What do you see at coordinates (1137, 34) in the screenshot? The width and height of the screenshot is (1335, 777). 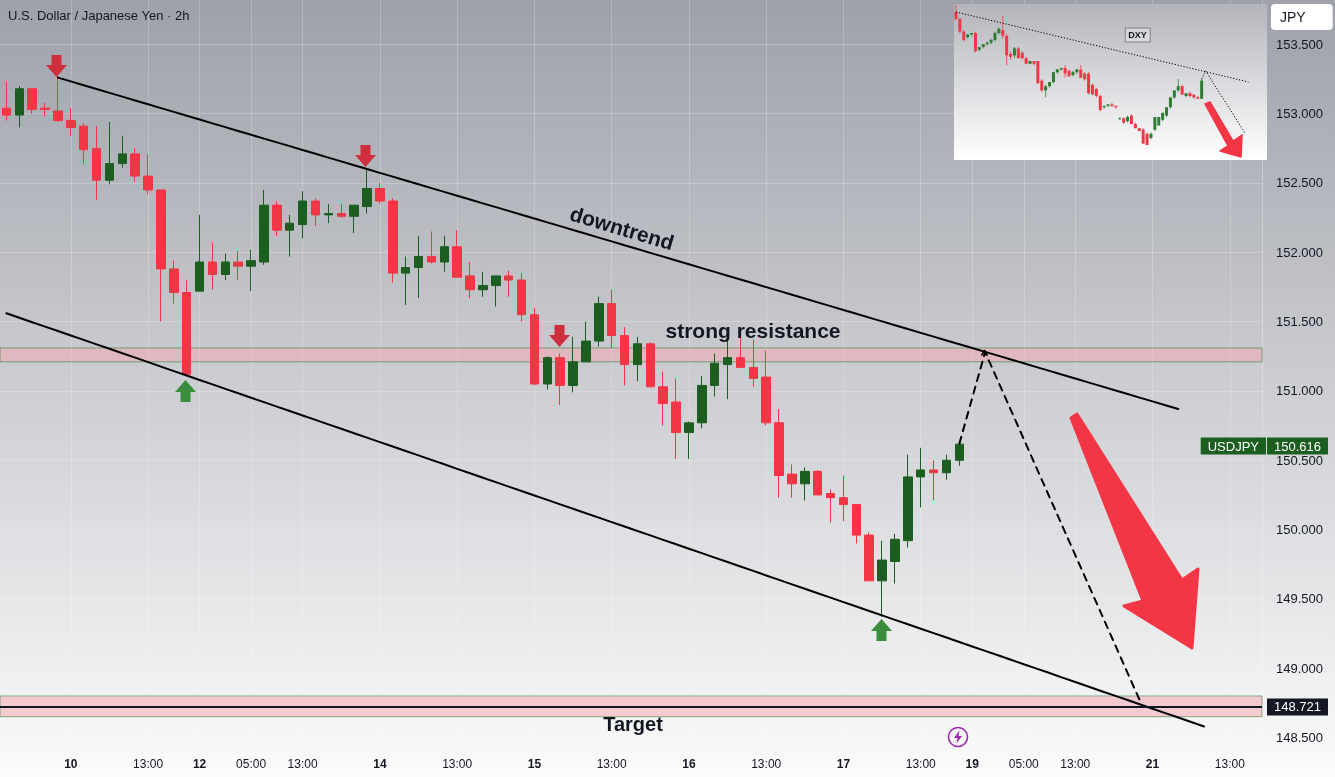 I see `annotation: DXY` at bounding box center [1137, 34].